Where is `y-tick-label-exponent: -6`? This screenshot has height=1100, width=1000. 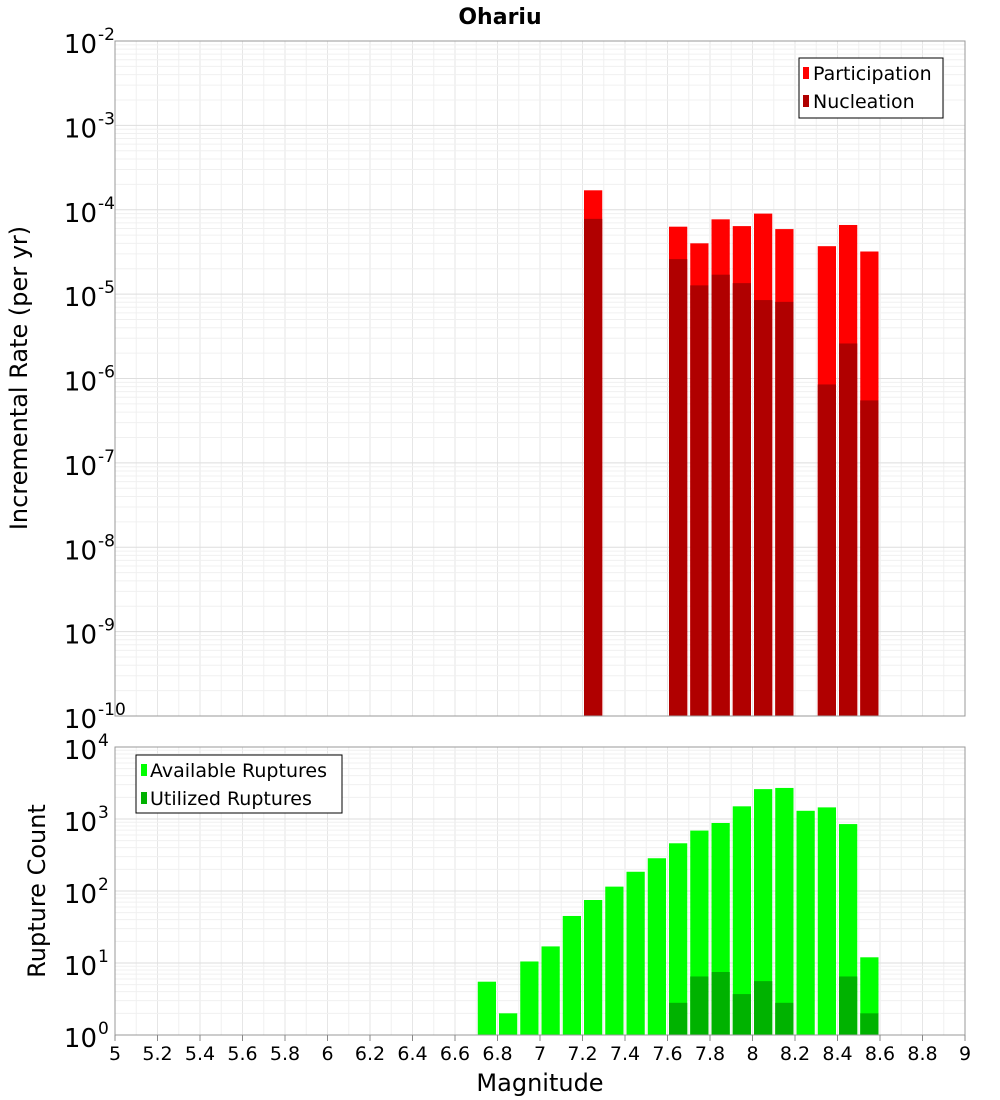 y-tick-label-exponent: -6 is located at coordinates (106, 373).